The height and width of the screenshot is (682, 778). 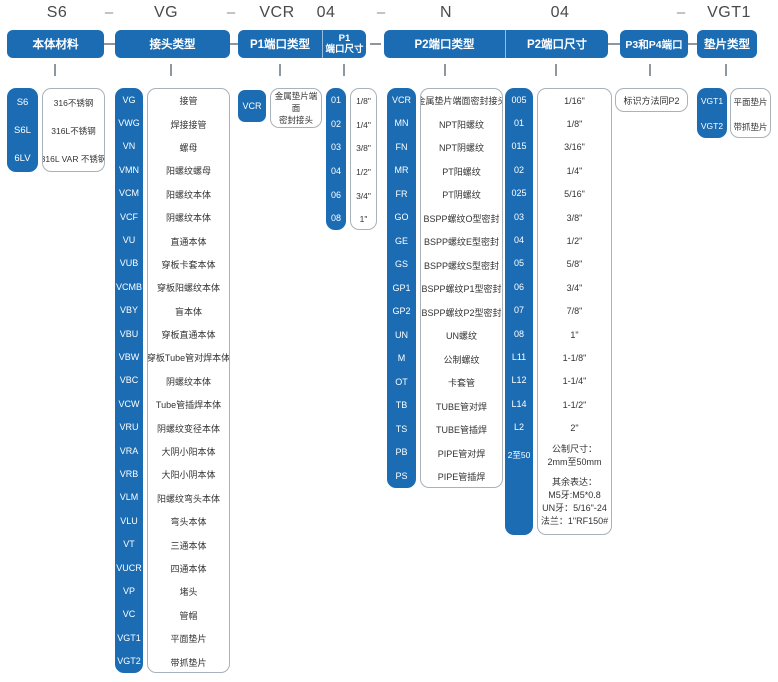 What do you see at coordinates (188, 428) in the screenshot?
I see `label-cell: 阴螺纹变径本体` at bounding box center [188, 428].